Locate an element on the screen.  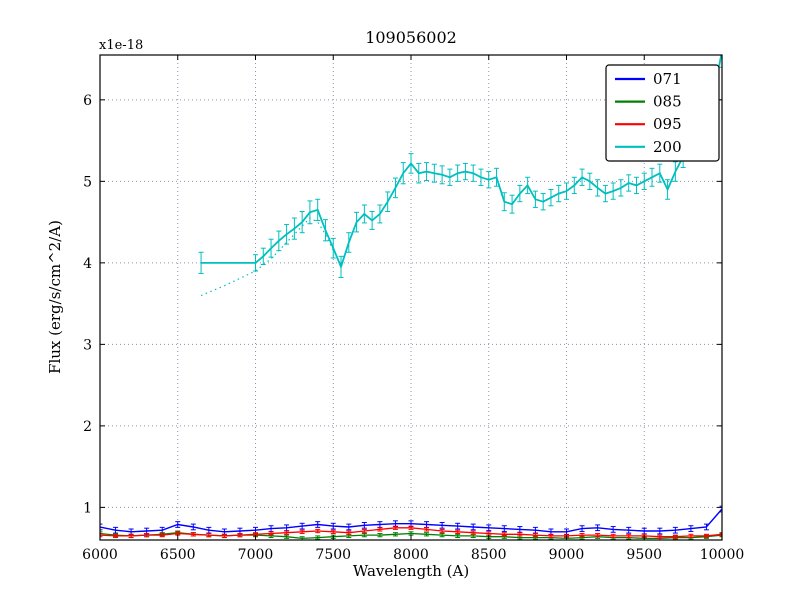
y-offset-label: x1e-18 is located at coordinates (121, 45).